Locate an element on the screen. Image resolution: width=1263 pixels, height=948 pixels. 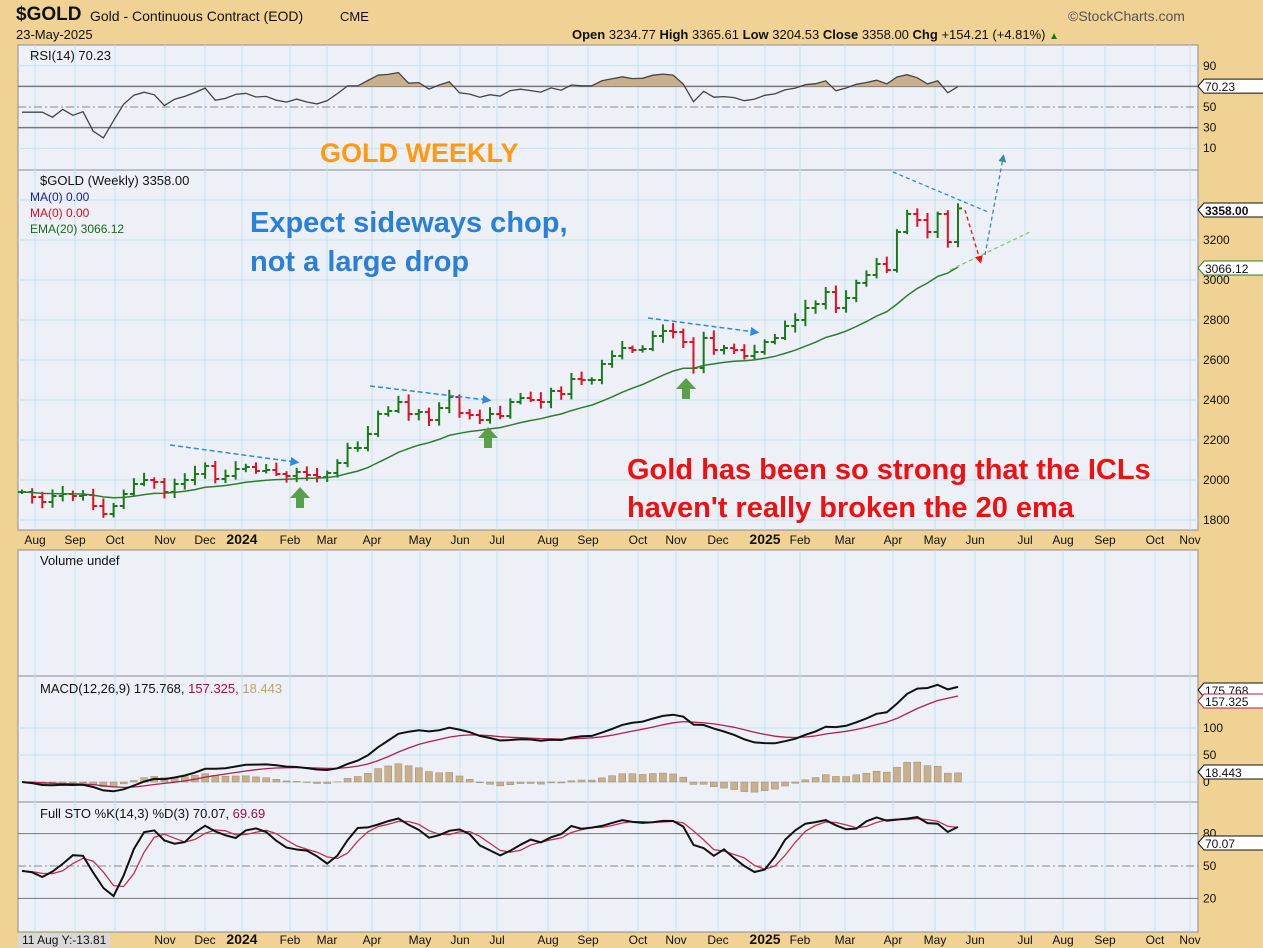
price-tick: 1800 is located at coordinates (1216, 520).